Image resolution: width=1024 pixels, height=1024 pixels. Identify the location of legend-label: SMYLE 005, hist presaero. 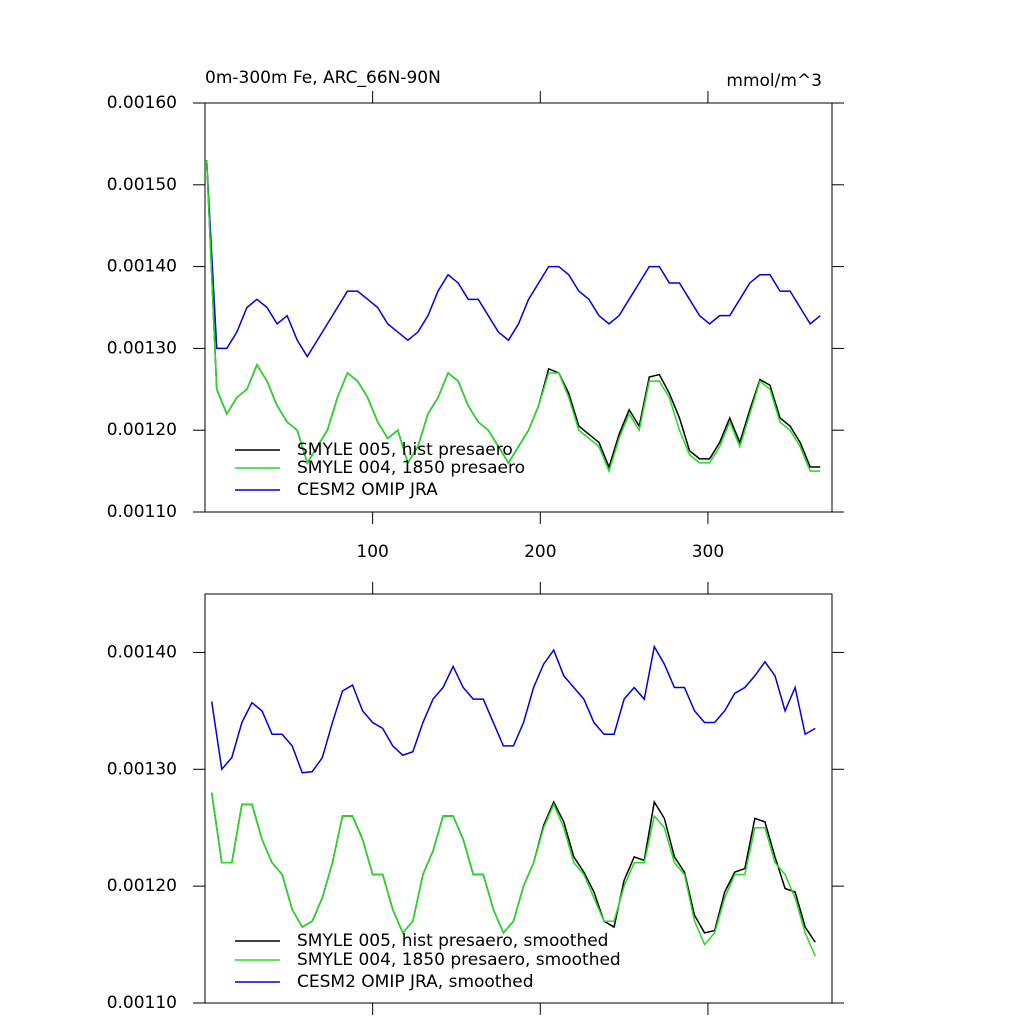
(405, 450).